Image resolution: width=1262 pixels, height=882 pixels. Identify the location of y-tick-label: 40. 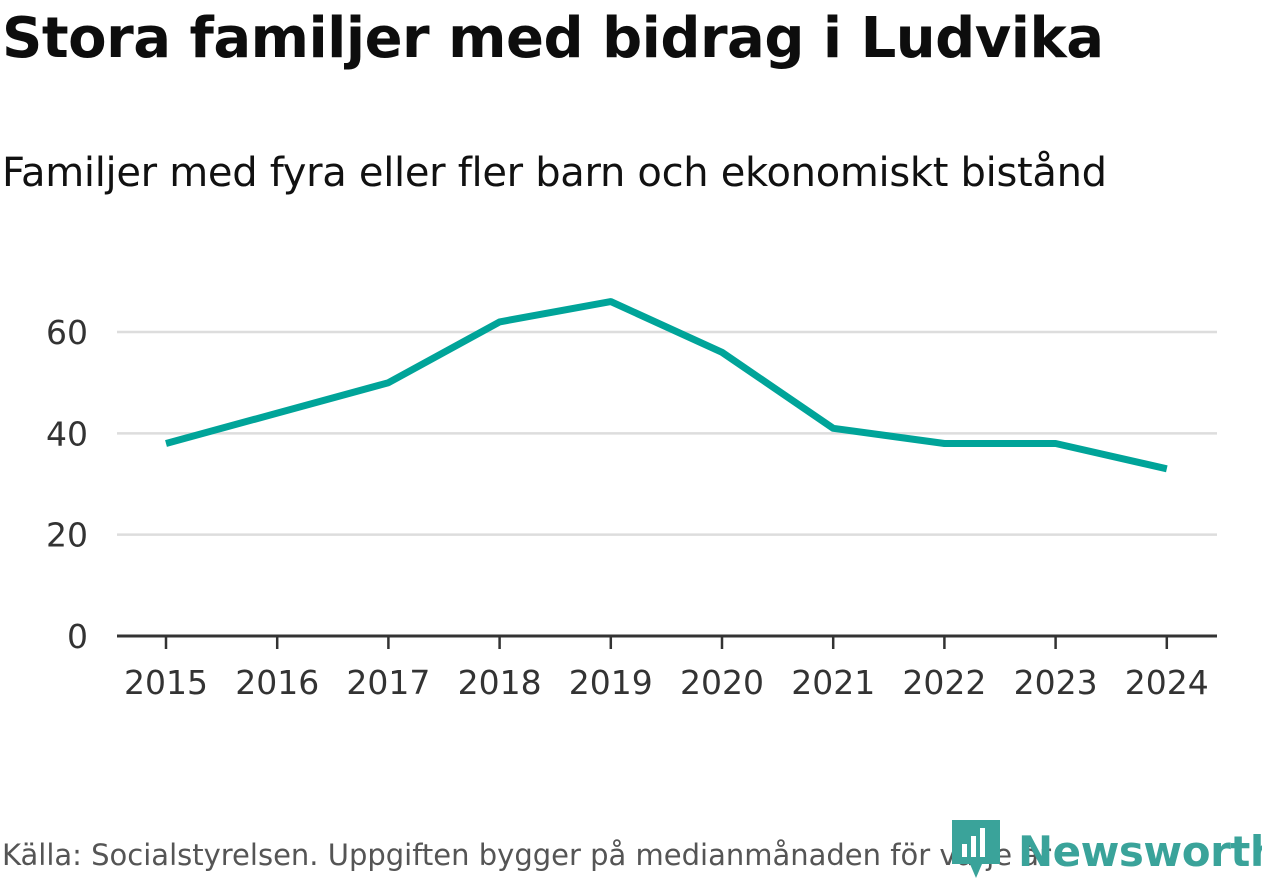
(67, 433).